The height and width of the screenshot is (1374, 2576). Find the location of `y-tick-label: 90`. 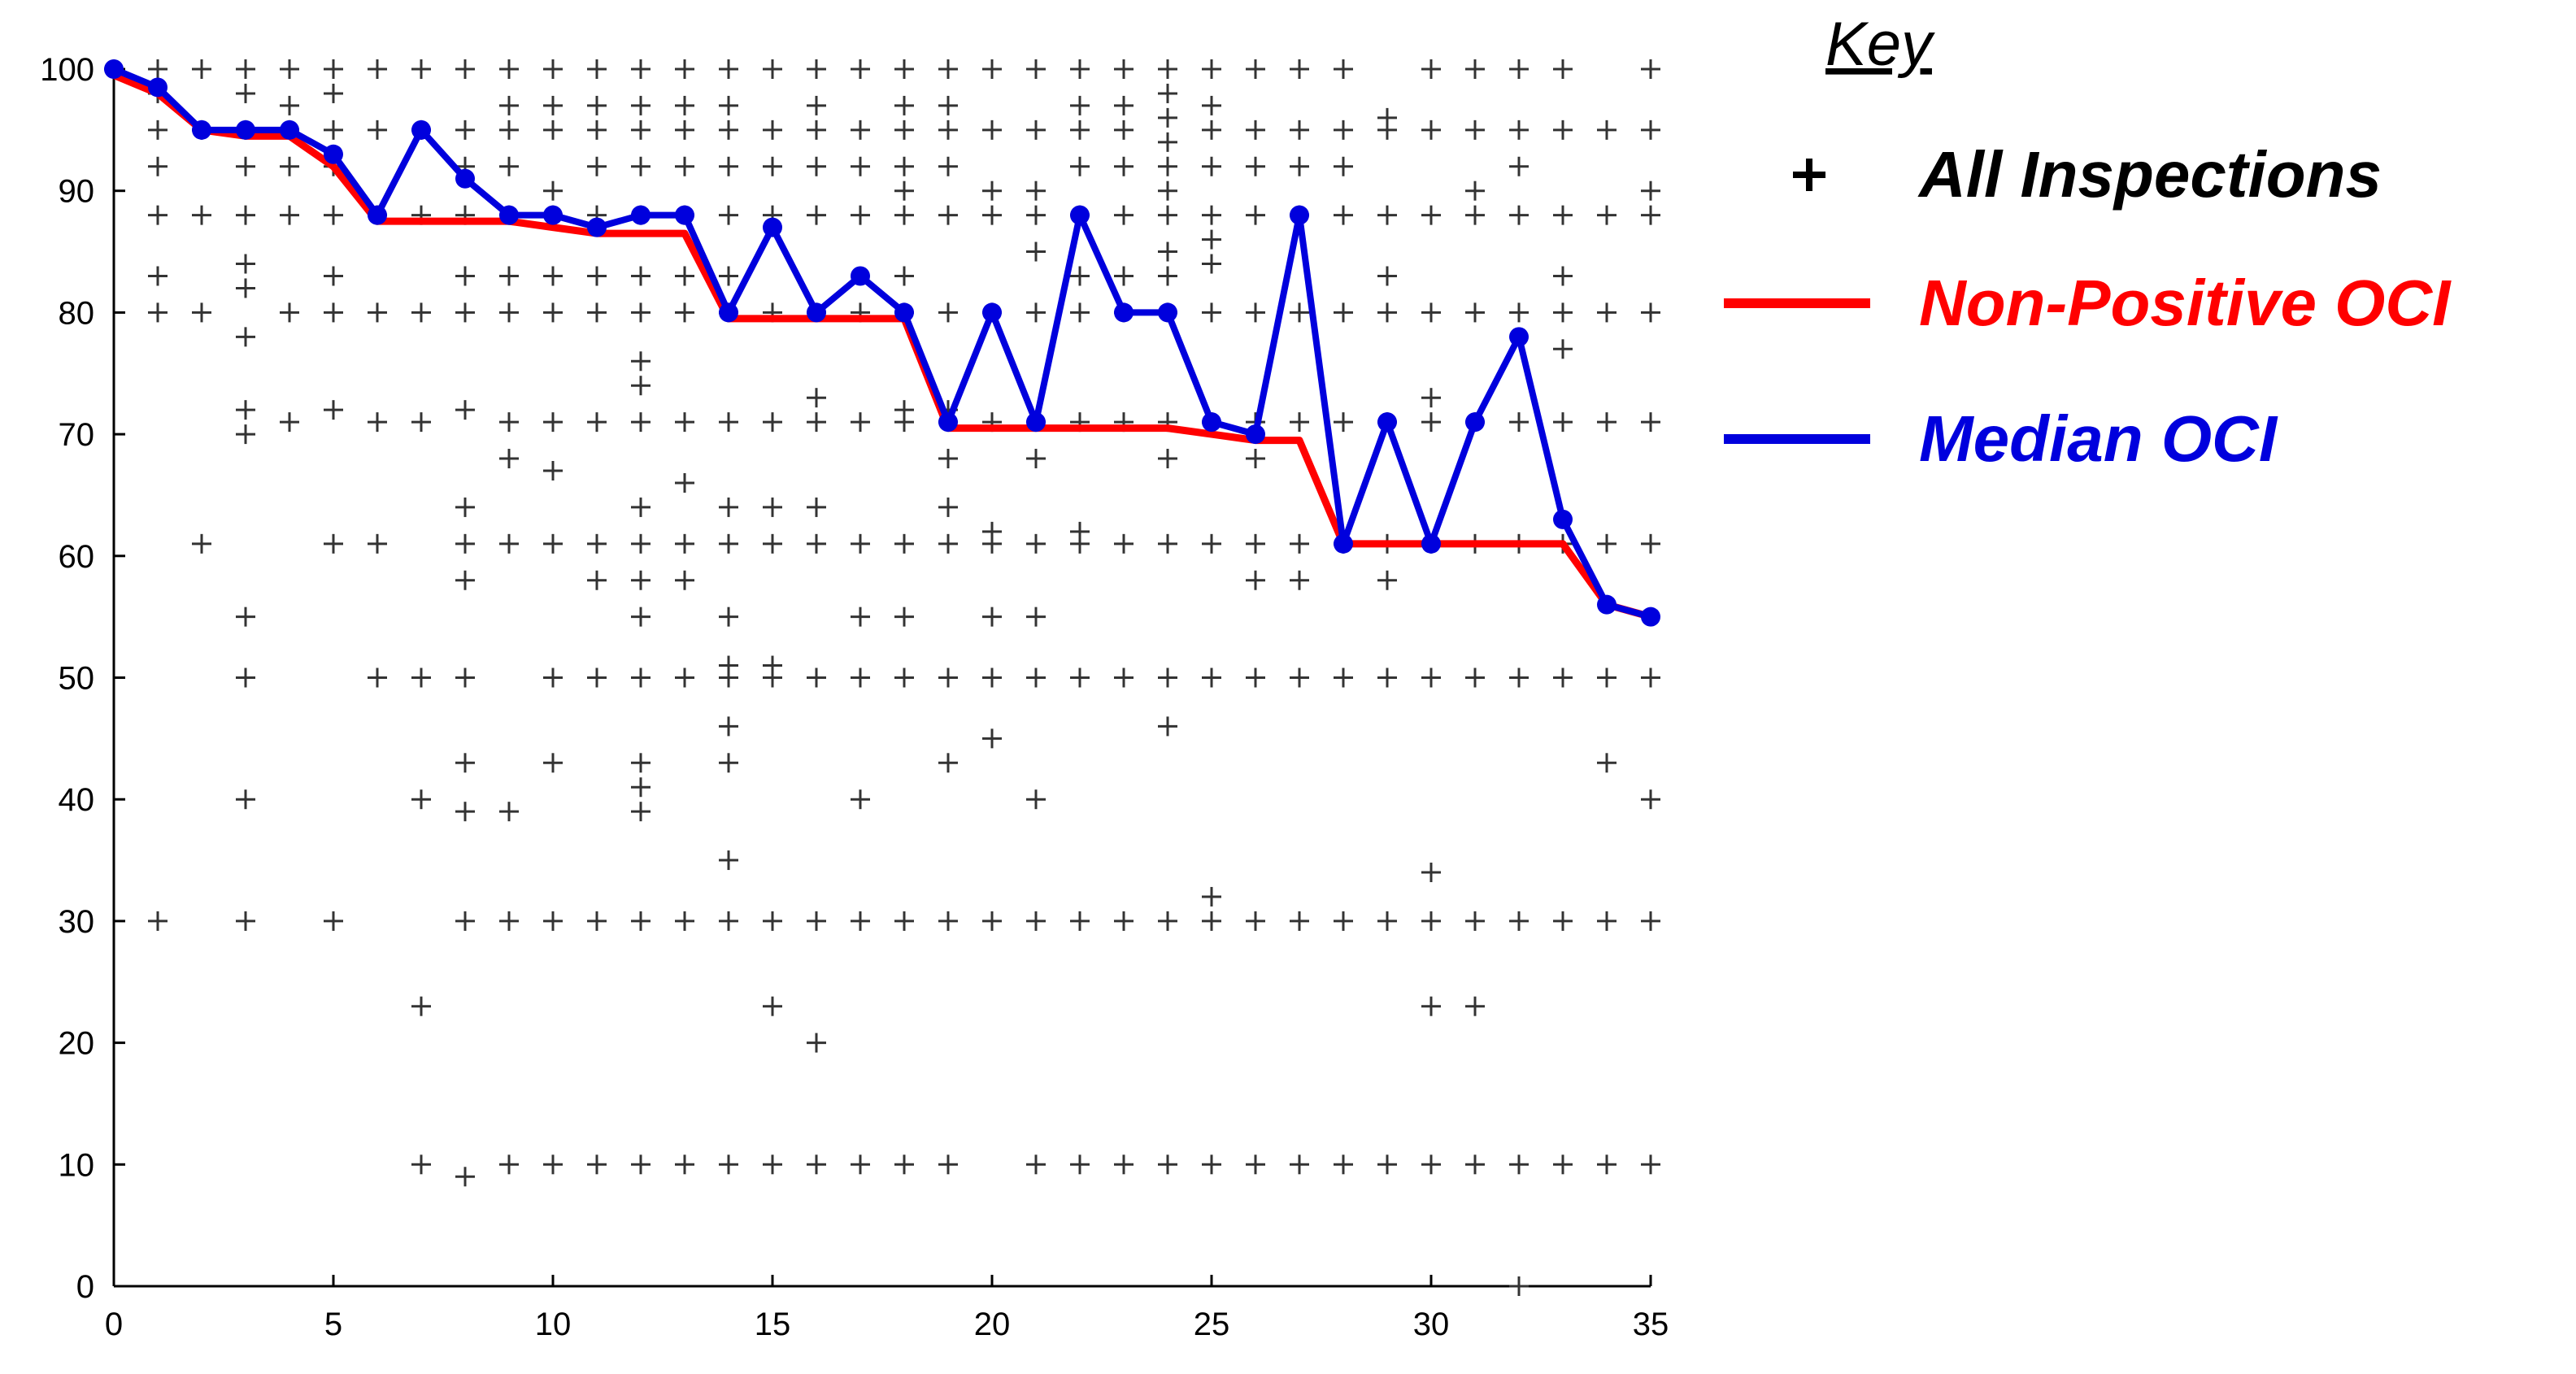

y-tick-label: 90 is located at coordinates (77, 192).